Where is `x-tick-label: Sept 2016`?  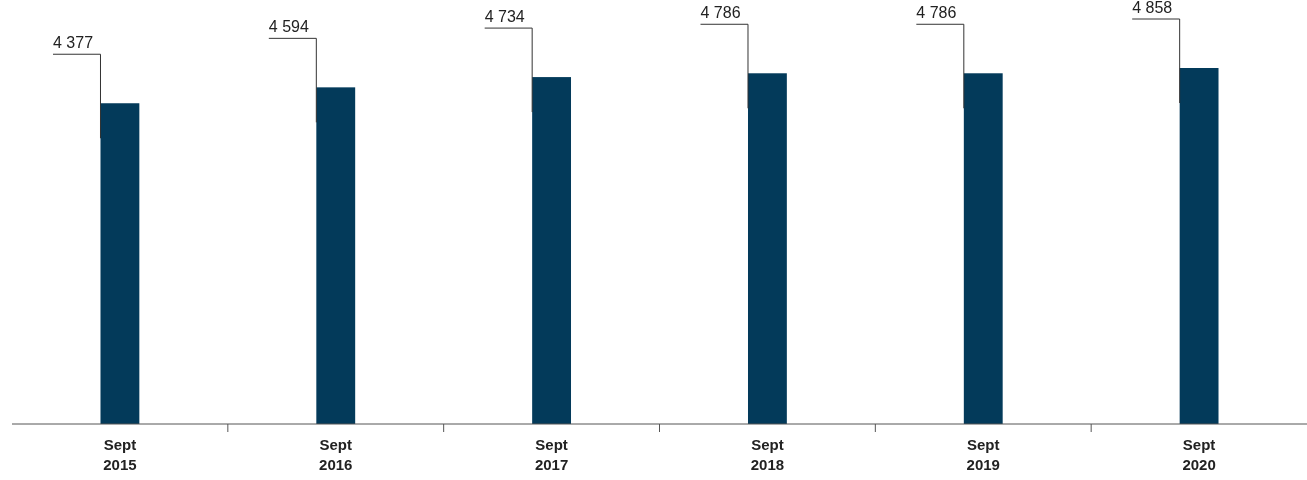 x-tick-label: Sept 2016 is located at coordinates (336, 454).